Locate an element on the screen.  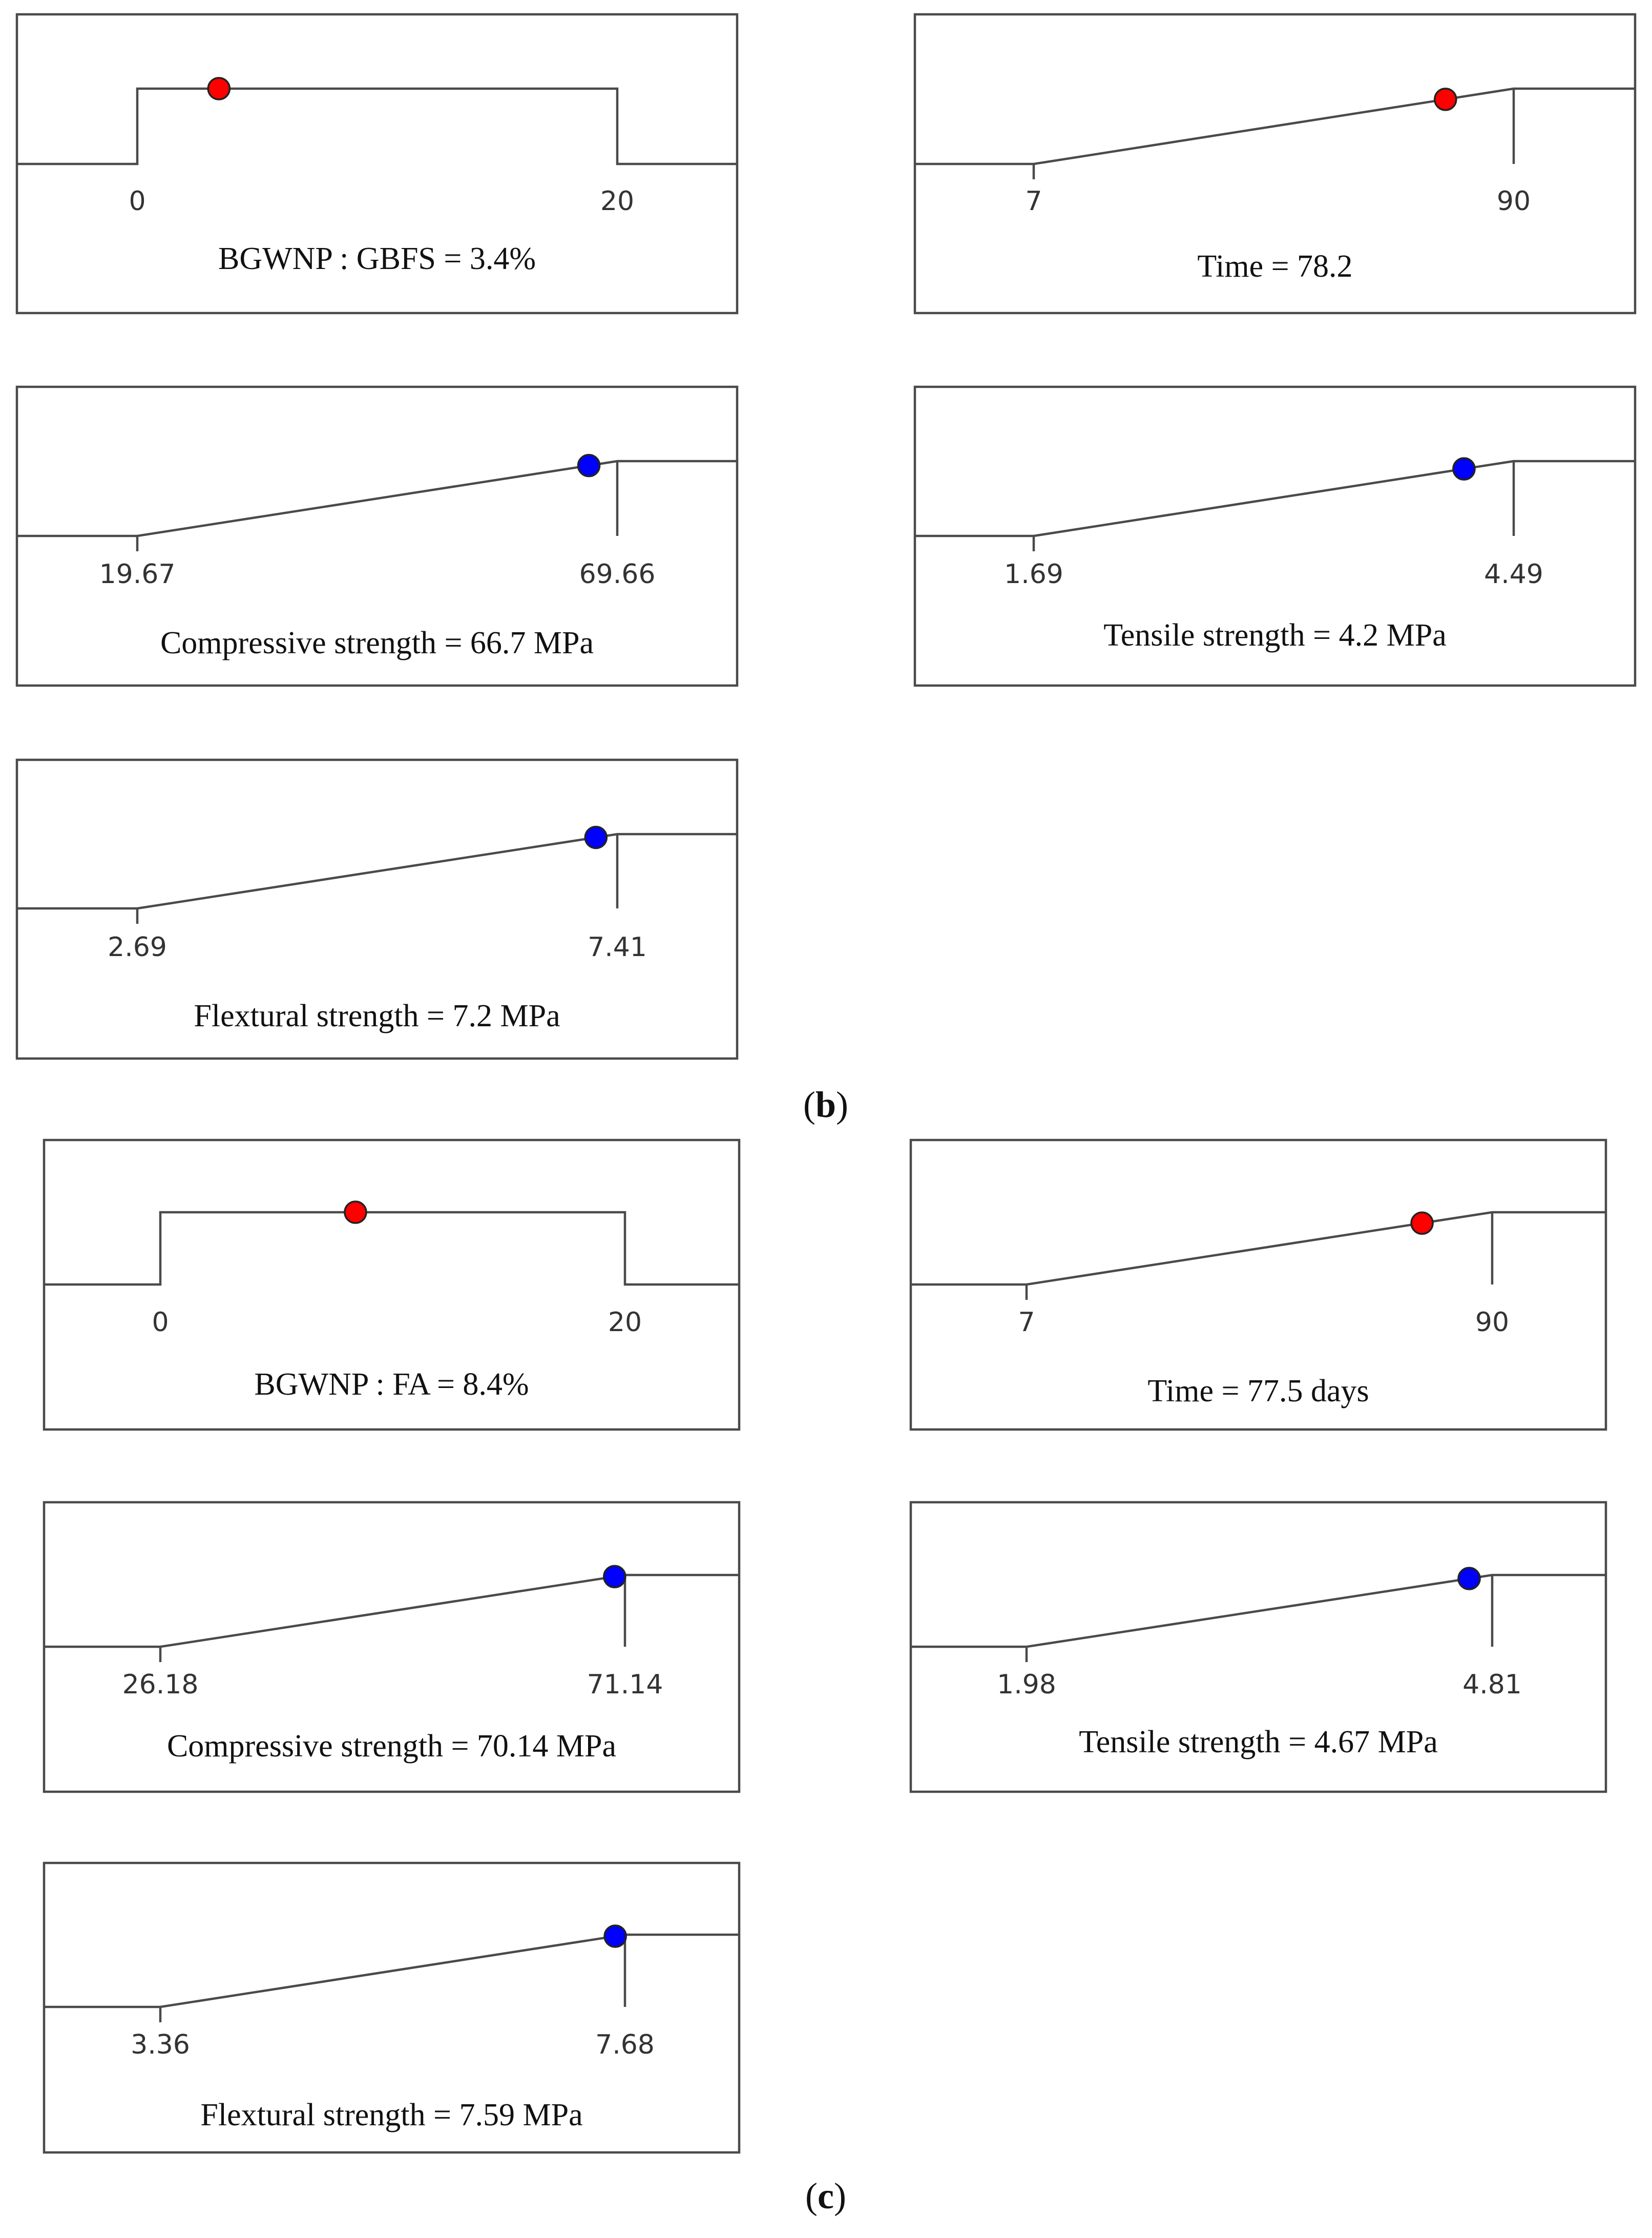
chart-caption: Time = 77.5 days is located at coordinates (1258, 1391).